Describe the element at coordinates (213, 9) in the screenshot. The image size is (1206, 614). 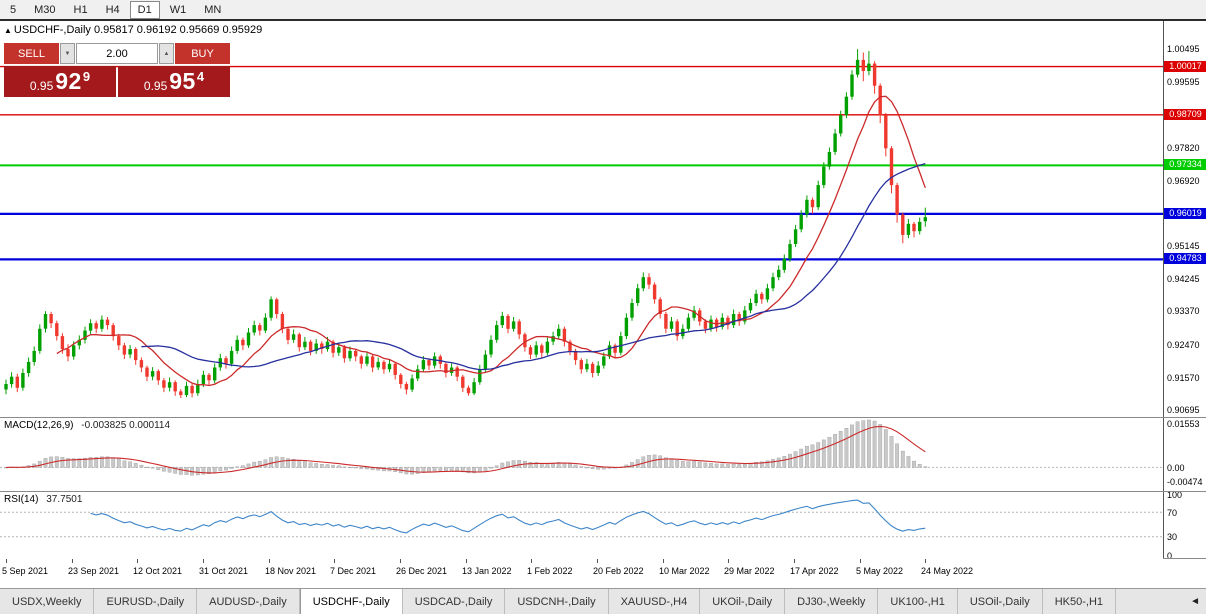
I see `timeframe-mn-button: MN` at that location.